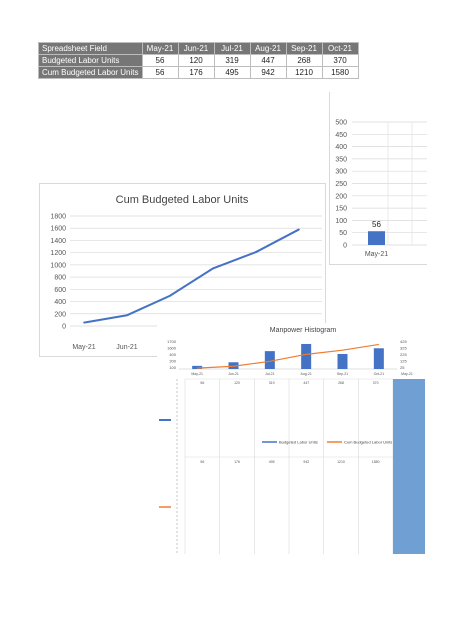 Image resolution: width=474 pixels, height=632 pixels. I want to click on table-cell-value: 319, so click(272, 383).